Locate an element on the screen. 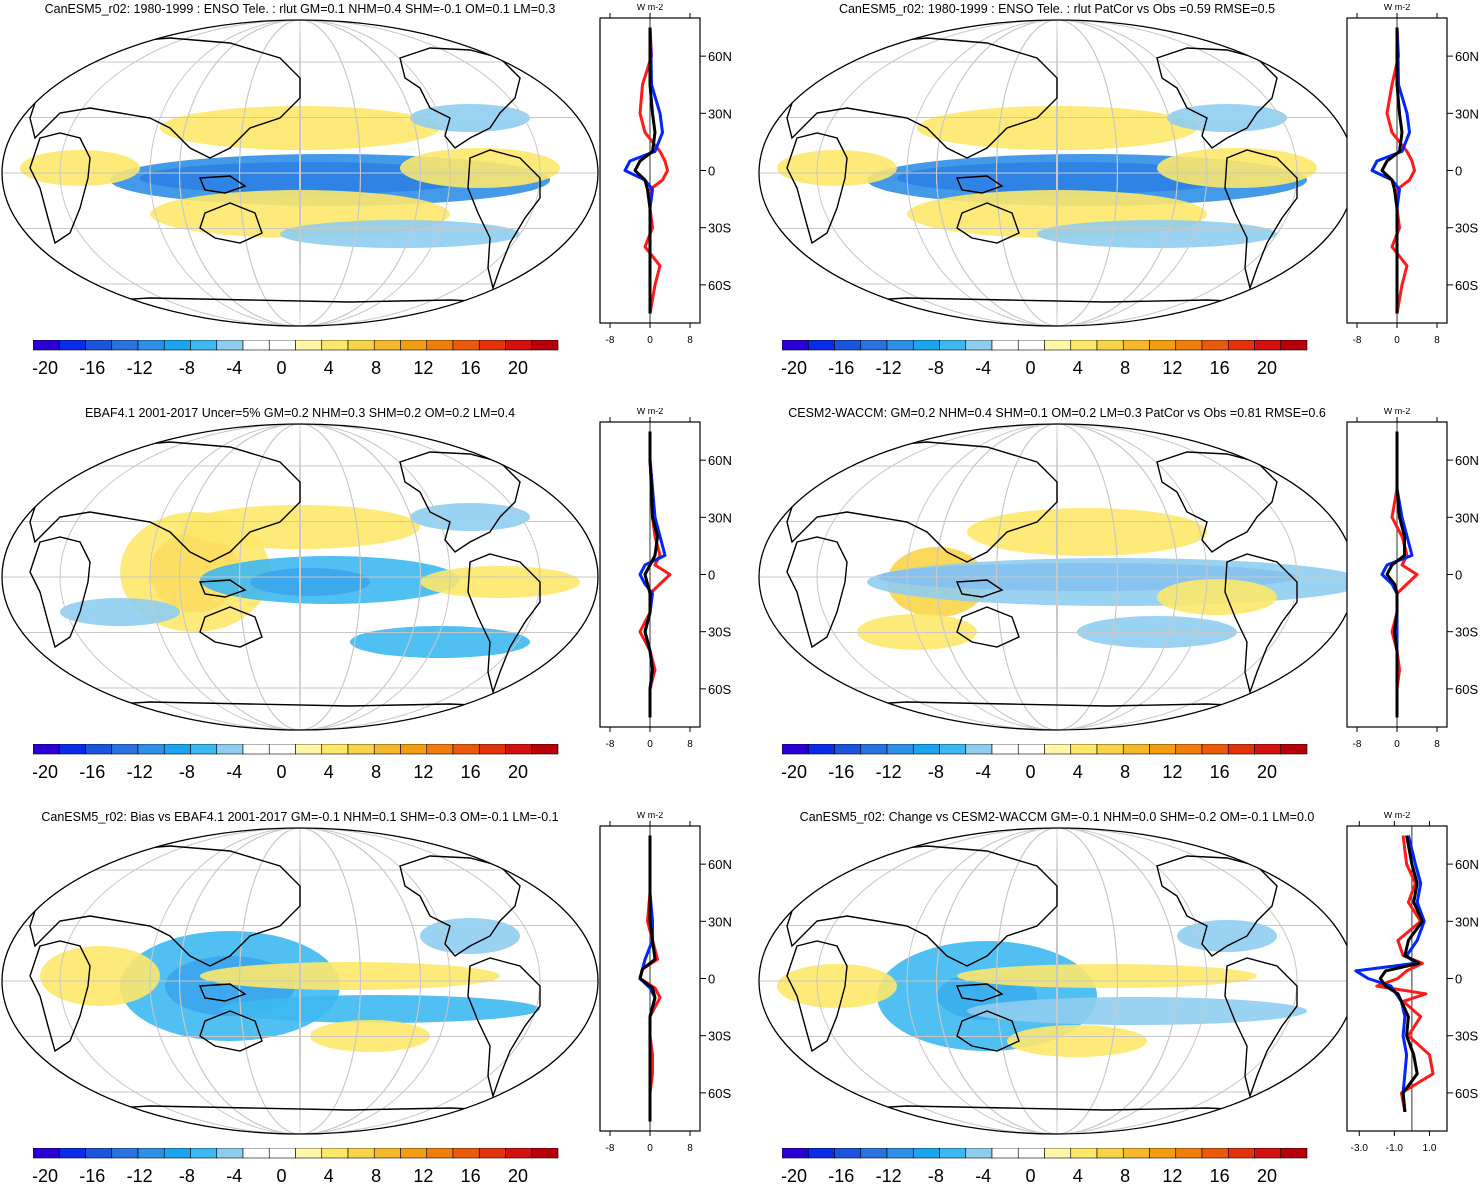 The height and width of the screenshot is (1190, 1483). colorbar-tick-label: -8 is located at coordinates (936, 772).